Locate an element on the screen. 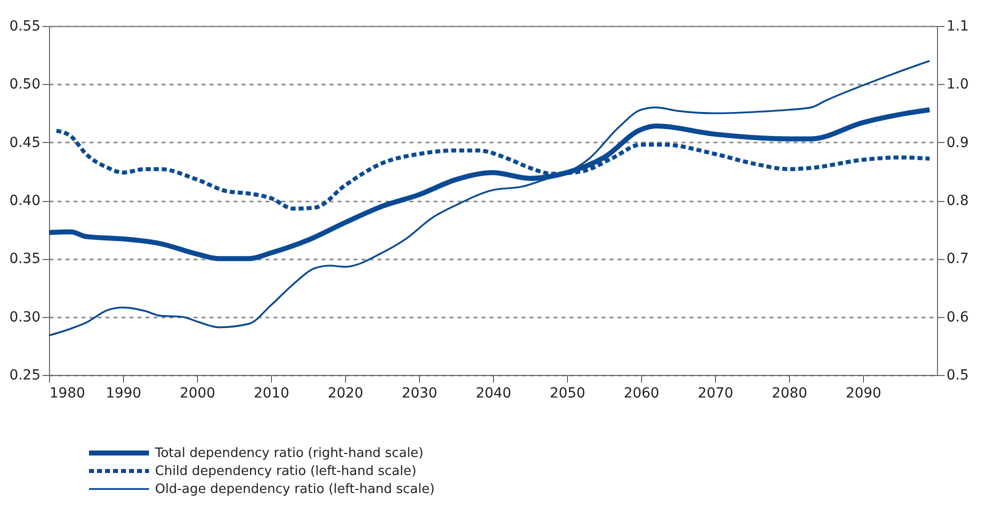 The width and height of the screenshot is (1000, 511). y2-tick-label: 0.8 is located at coordinates (957, 201).